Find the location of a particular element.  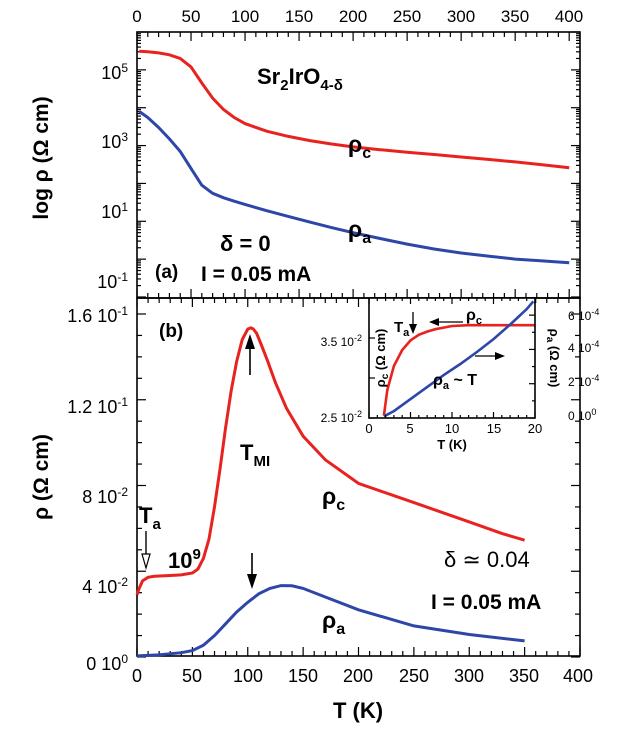

panel-b-rho-a-curve is located at coordinates (330, 621).